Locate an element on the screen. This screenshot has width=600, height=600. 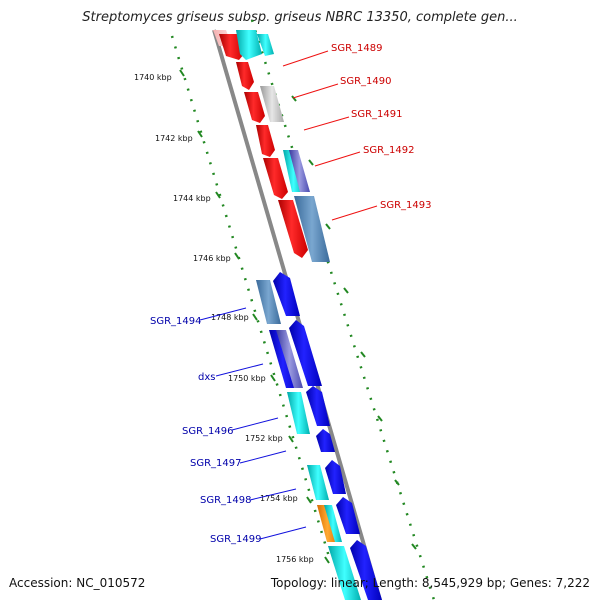
gene-label-sgr-1499: SGR_1499 is located at coordinates (236, 539).